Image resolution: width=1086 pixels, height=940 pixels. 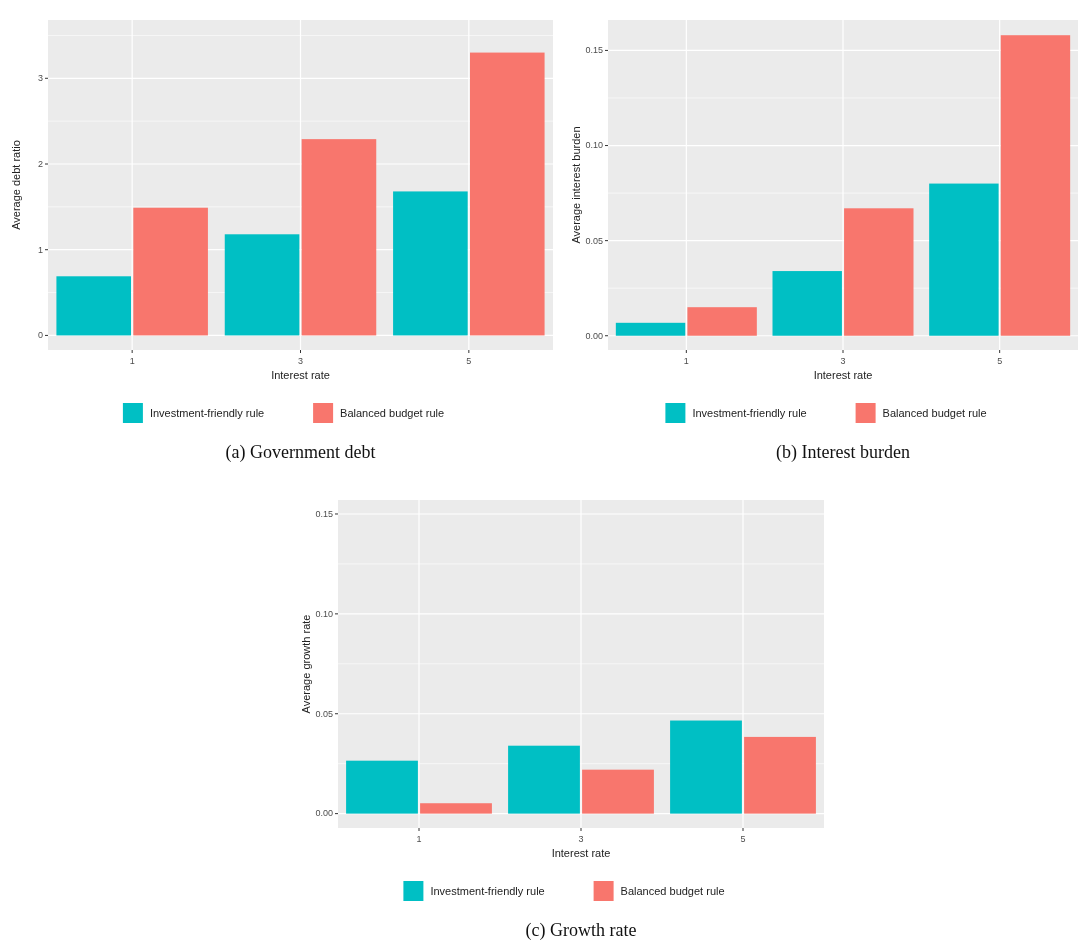 I want to click on text: (a) Government debt, so click(x=300, y=452).